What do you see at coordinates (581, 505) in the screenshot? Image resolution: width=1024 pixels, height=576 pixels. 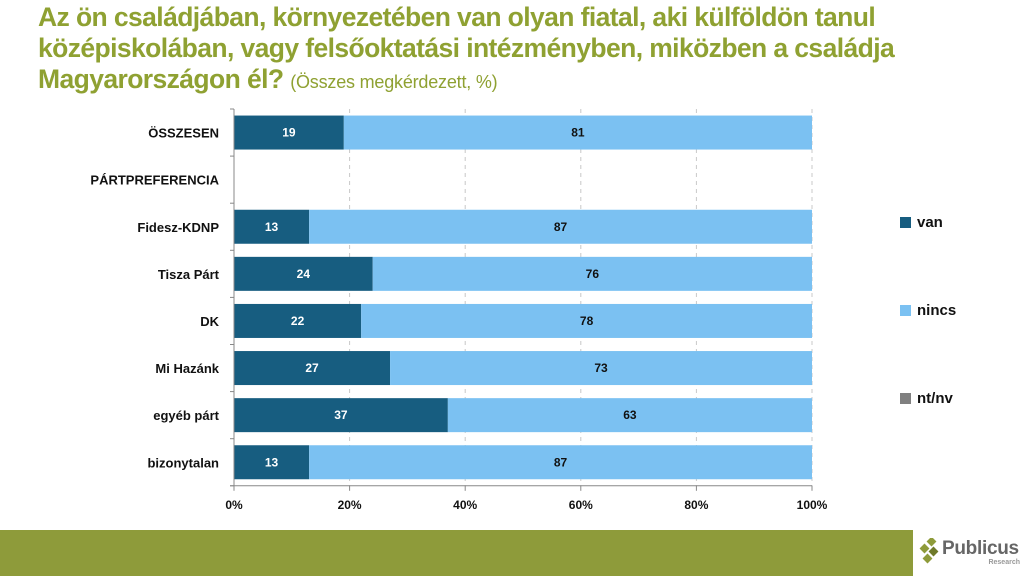 I see `x-tick-label: 60%` at bounding box center [581, 505].